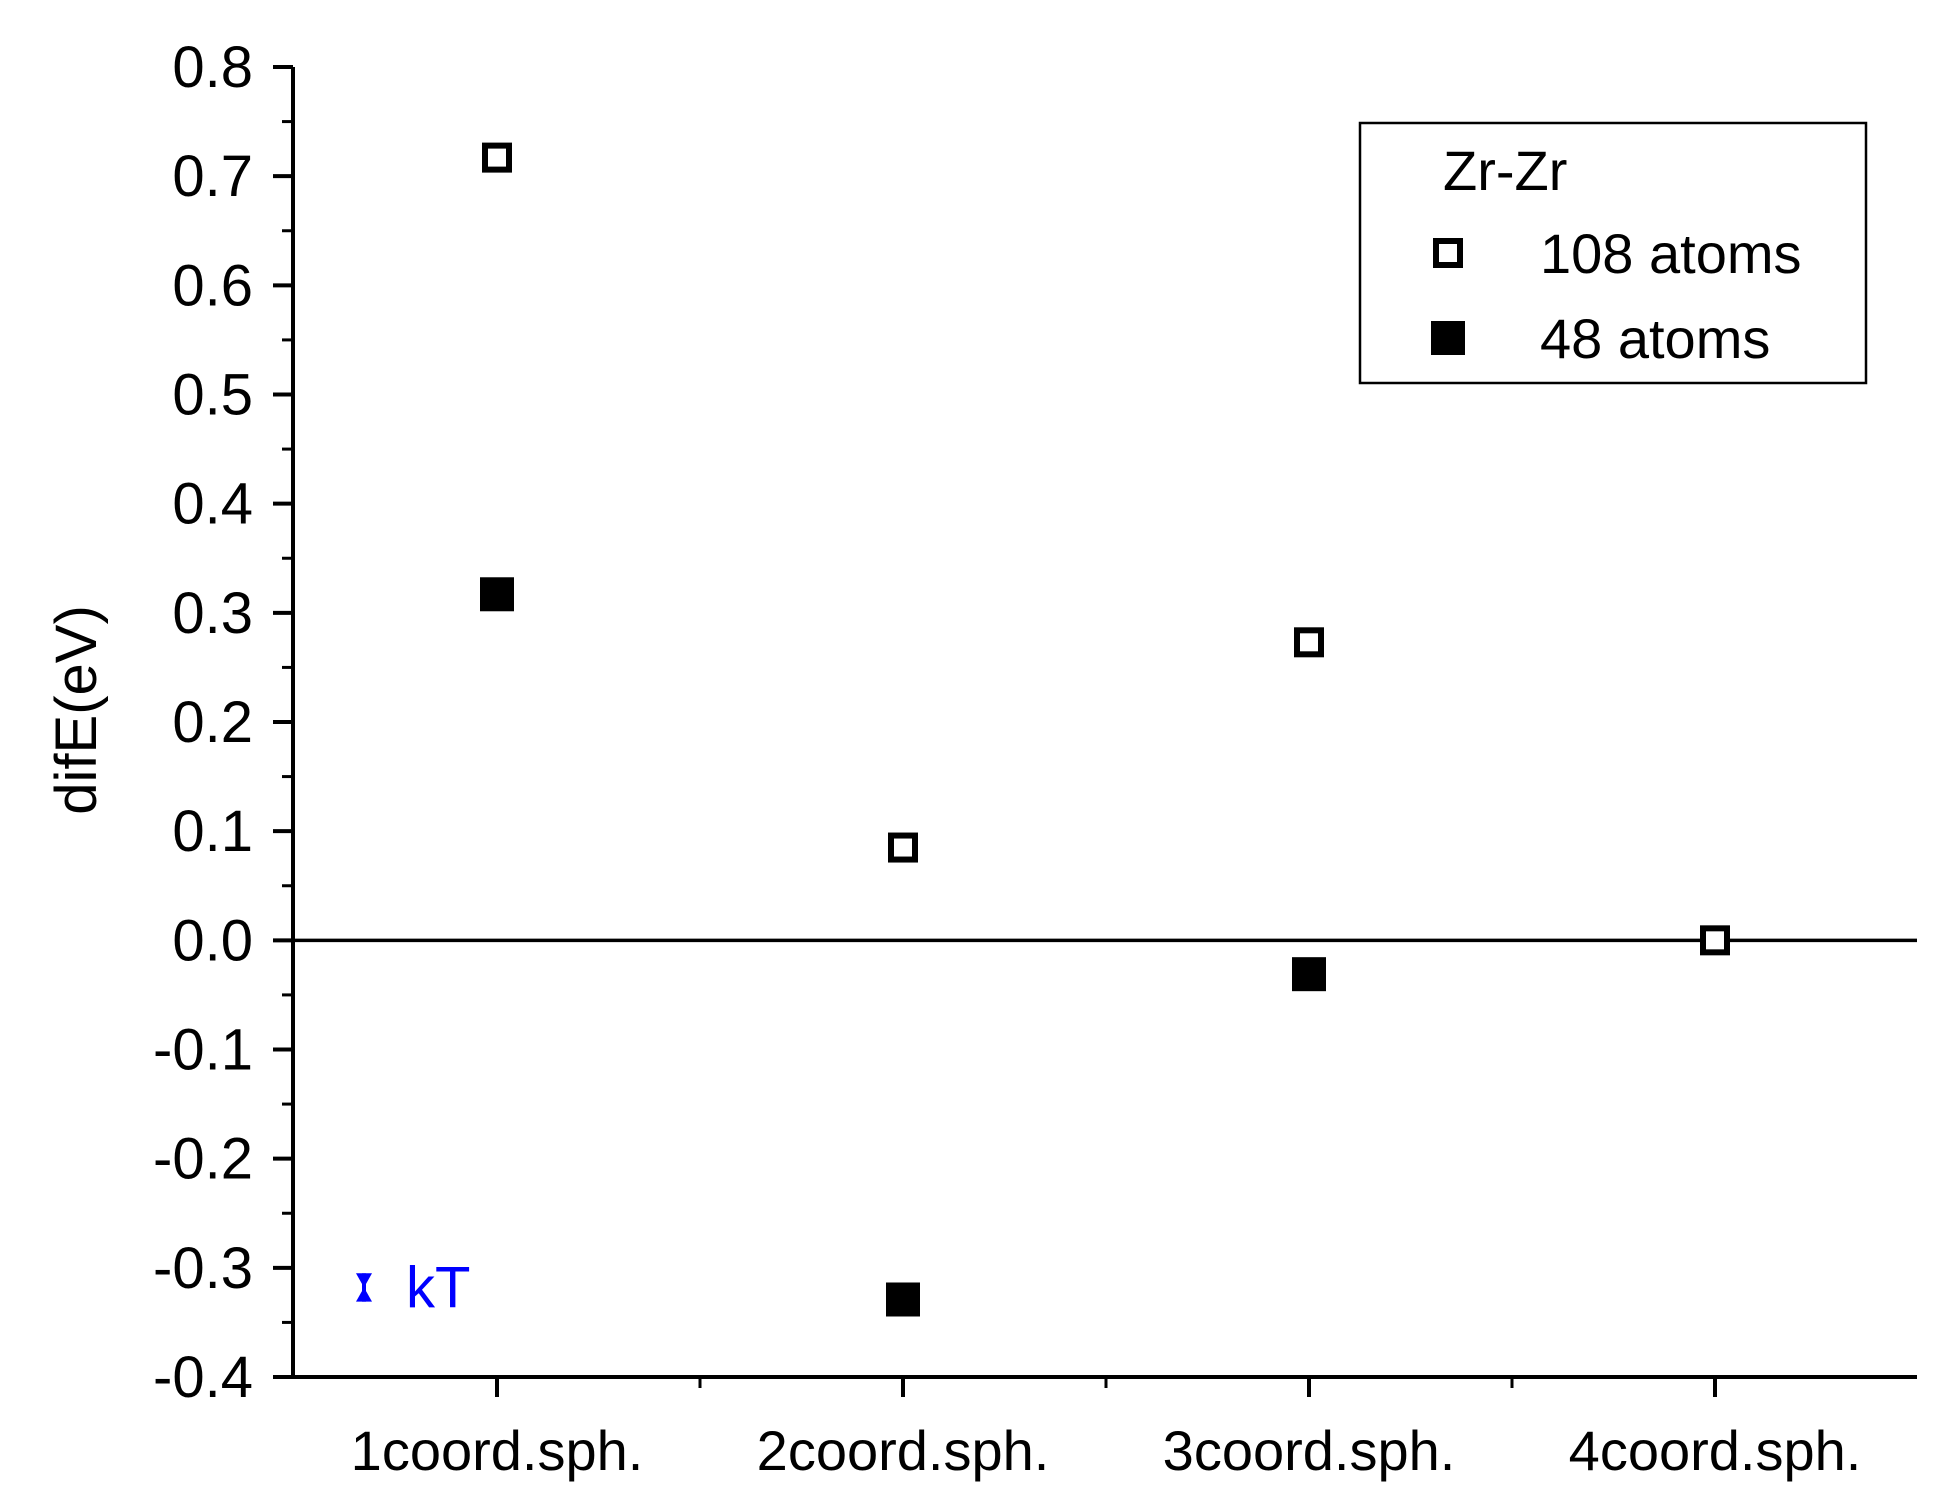  What do you see at coordinates (203, 1377) in the screenshot?
I see `y-tick-label: -0.4` at bounding box center [203, 1377].